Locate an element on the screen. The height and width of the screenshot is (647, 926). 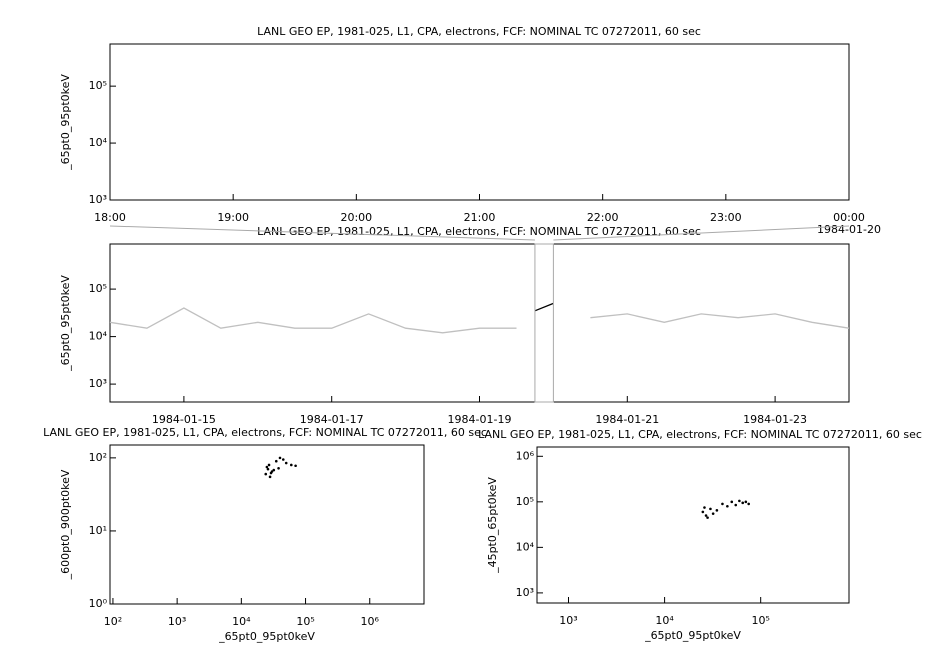
x-tick-label: 1984-01-23 is located at coordinates (775, 419).